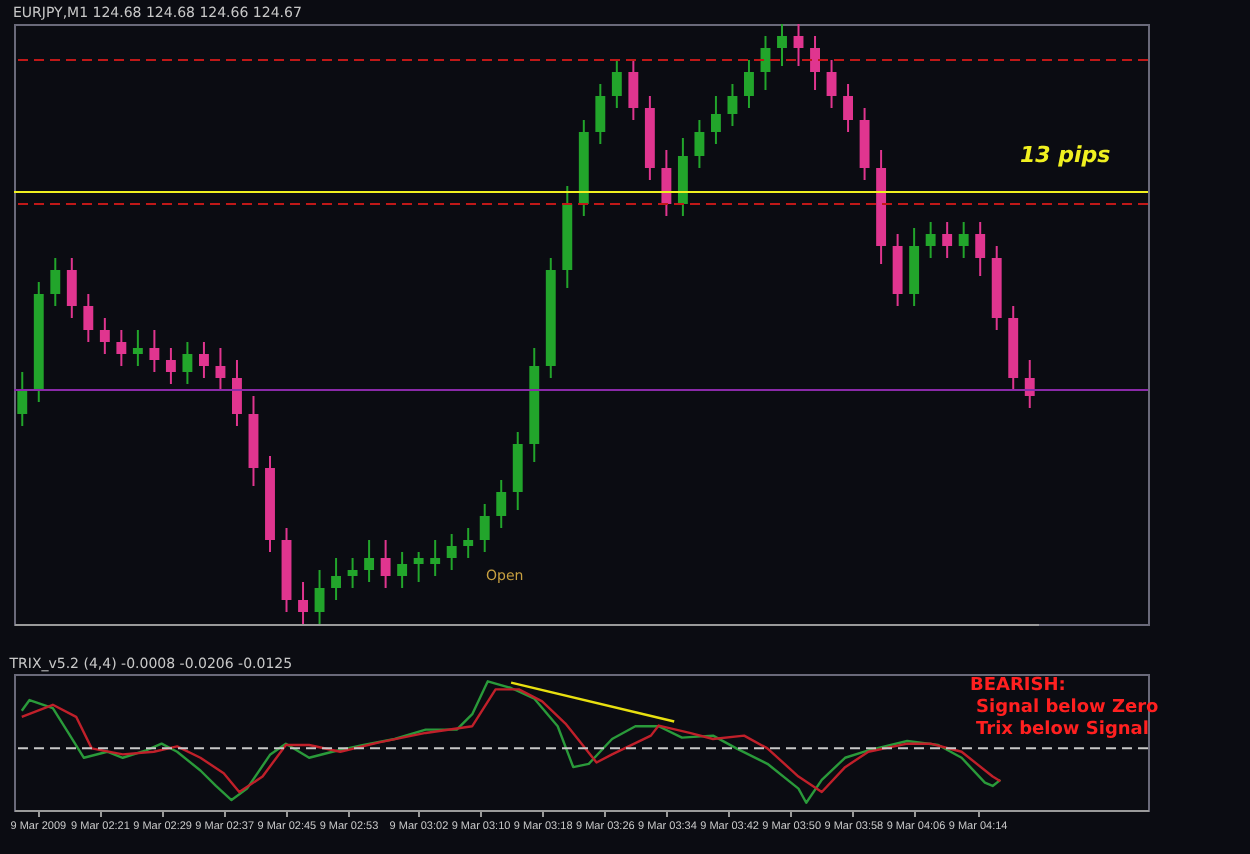  What do you see at coordinates (1066, 155) in the screenshot?
I see `annotation: 13 pips` at bounding box center [1066, 155].